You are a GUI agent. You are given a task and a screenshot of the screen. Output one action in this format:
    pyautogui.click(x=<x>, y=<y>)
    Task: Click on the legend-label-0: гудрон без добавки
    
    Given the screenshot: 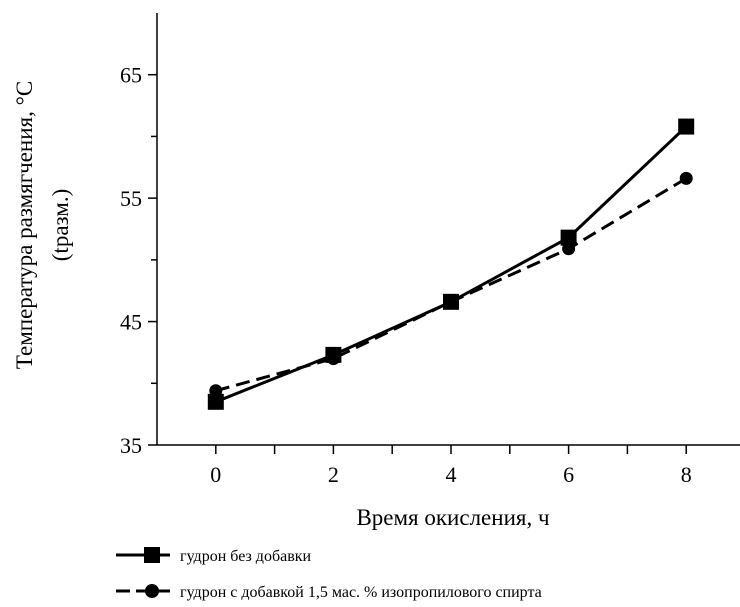 What is the action you would take?
    pyautogui.click(x=246, y=556)
    